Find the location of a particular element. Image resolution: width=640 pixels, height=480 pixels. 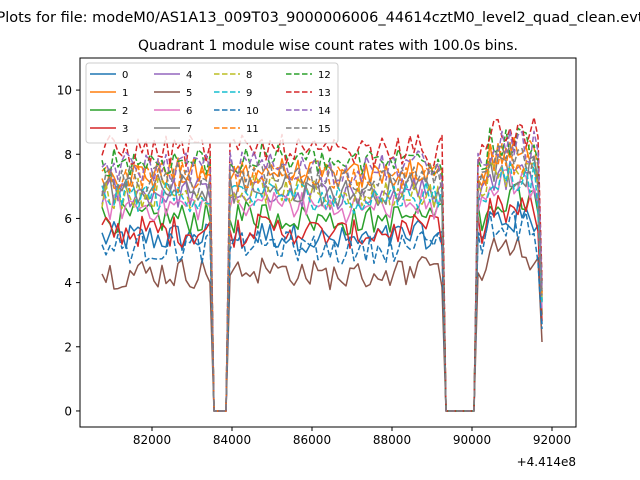

legend-label-15: 15 is located at coordinates (324, 129).